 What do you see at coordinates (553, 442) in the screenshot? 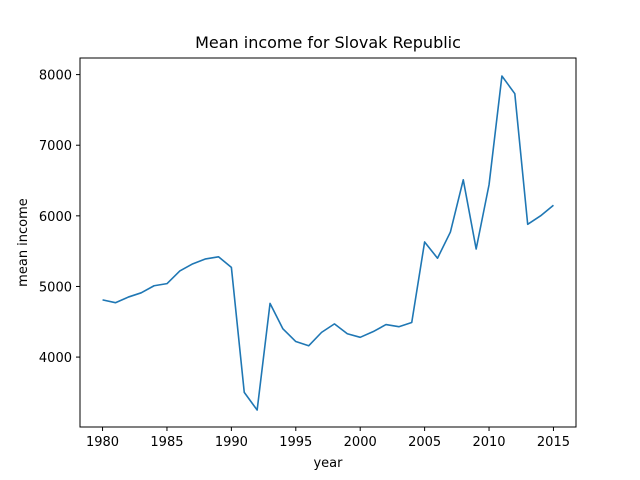
I see `x-tick-label: 2015` at bounding box center [553, 442].